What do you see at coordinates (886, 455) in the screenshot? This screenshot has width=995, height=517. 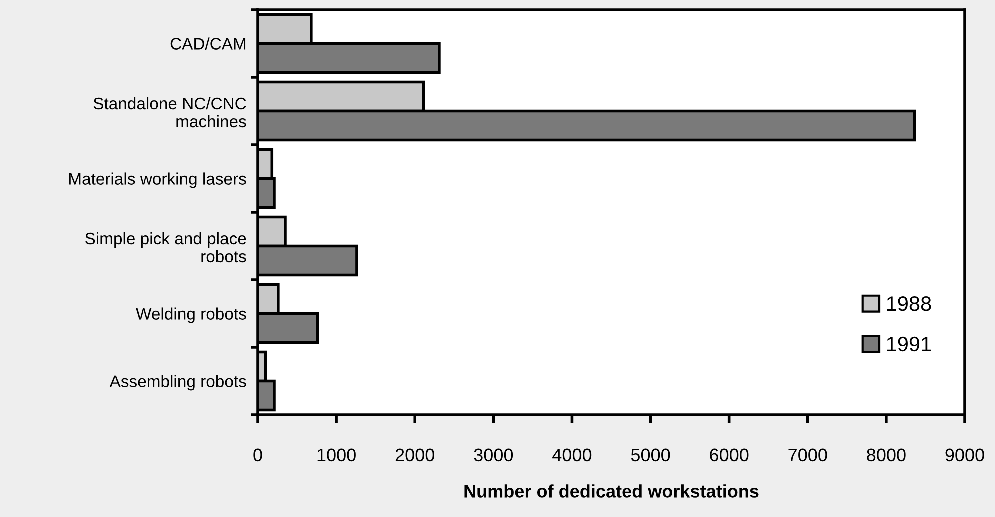 I see `x-tick-label: 8000` at bounding box center [886, 455].